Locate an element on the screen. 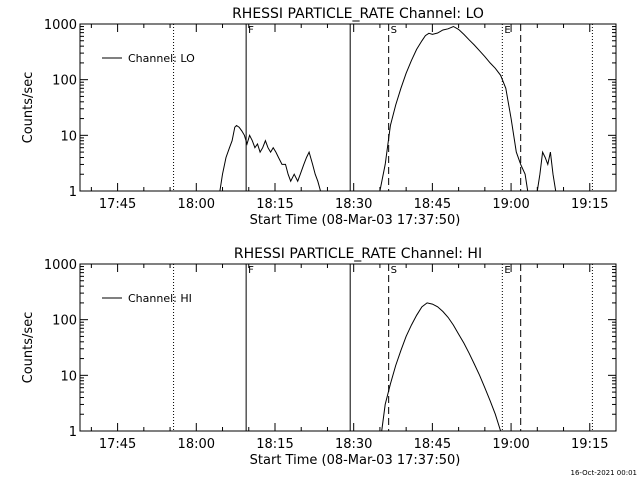 This screenshot has height=480, width=640. legend-label: Channel: HI is located at coordinates (160, 298).